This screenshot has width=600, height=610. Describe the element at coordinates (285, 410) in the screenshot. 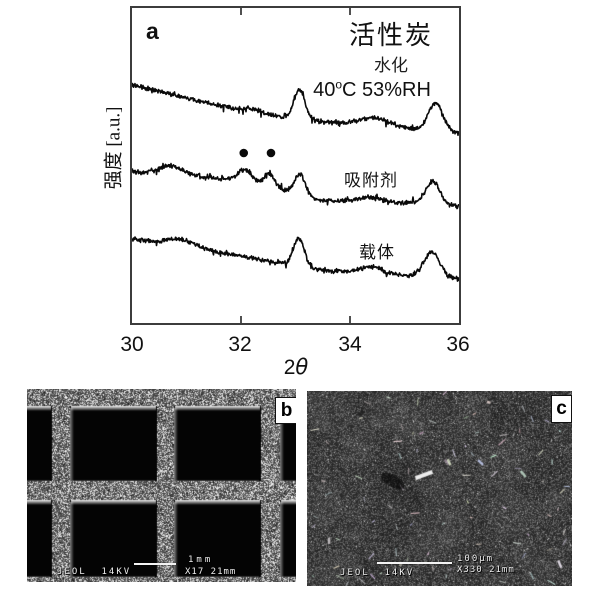

I see `panel-b-label: b` at that location.